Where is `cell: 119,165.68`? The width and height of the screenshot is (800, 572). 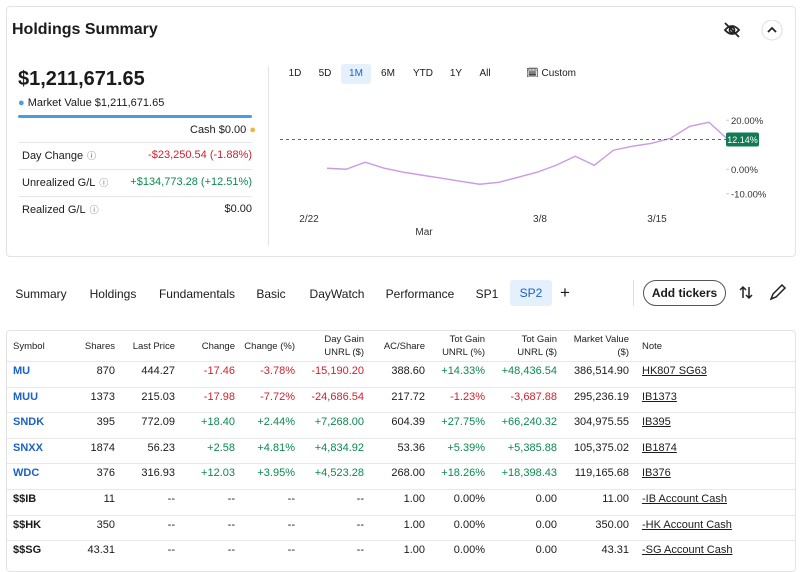 cell: 119,165.68 is located at coordinates (601, 473).